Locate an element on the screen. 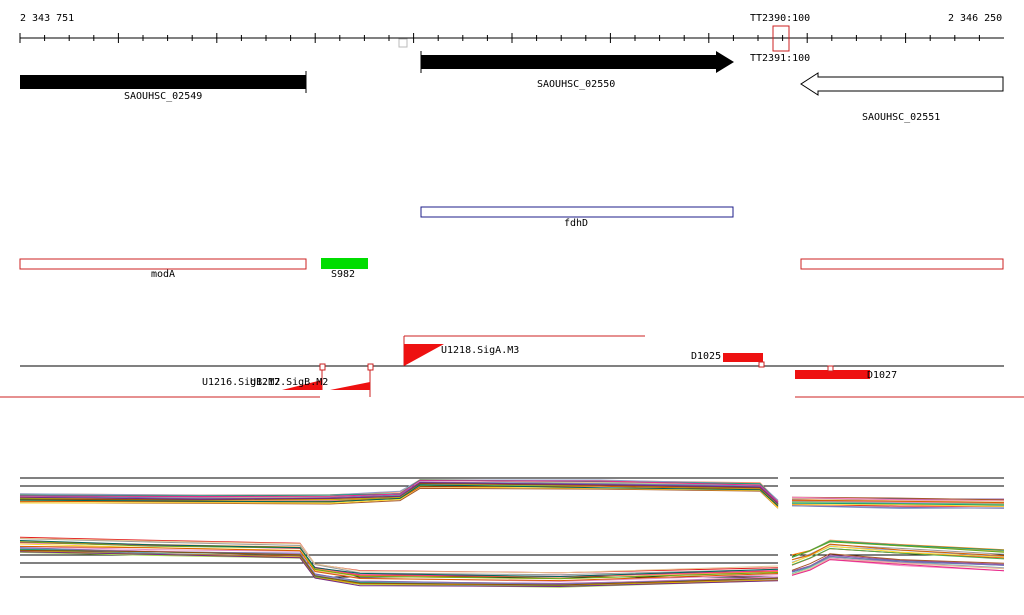 The image size is (1024, 615). modA-feature-box is located at coordinates (163, 264).